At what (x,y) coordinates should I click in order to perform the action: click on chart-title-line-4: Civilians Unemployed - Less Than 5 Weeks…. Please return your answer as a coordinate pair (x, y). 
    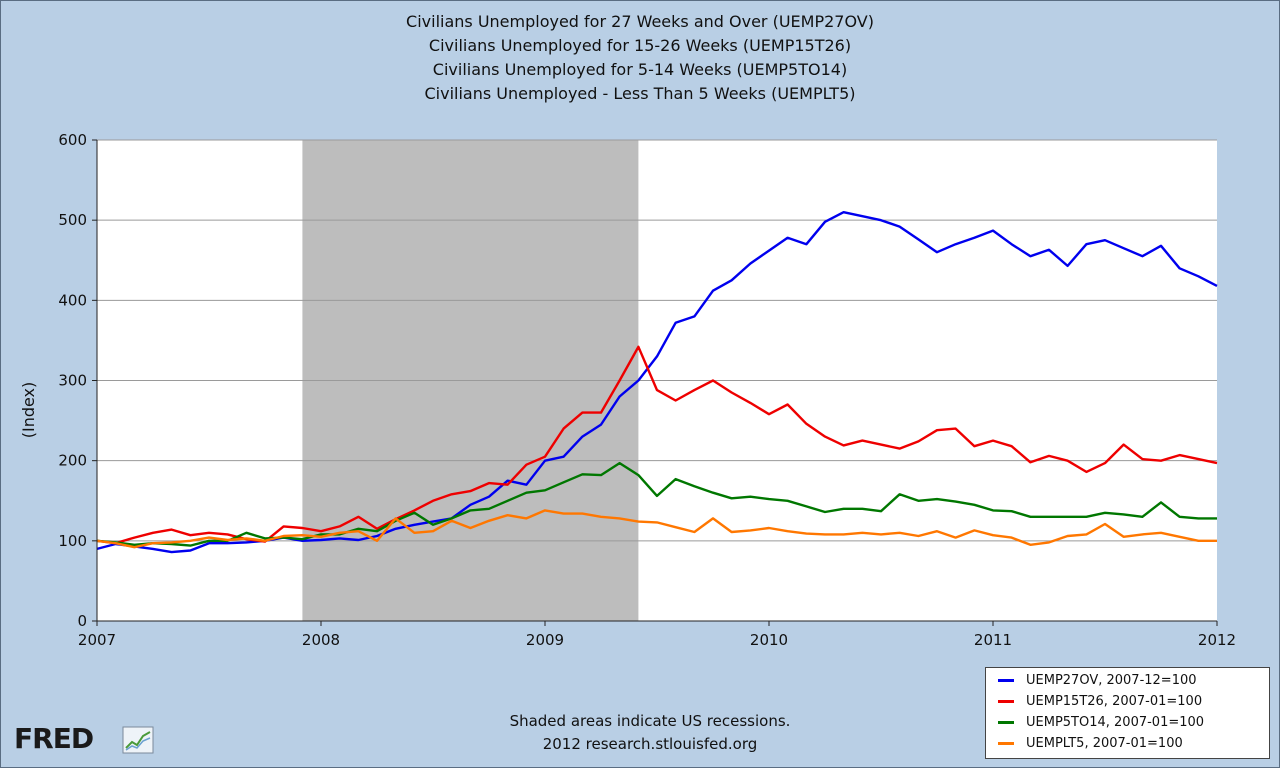
    Looking at the image, I should click on (640, 93).